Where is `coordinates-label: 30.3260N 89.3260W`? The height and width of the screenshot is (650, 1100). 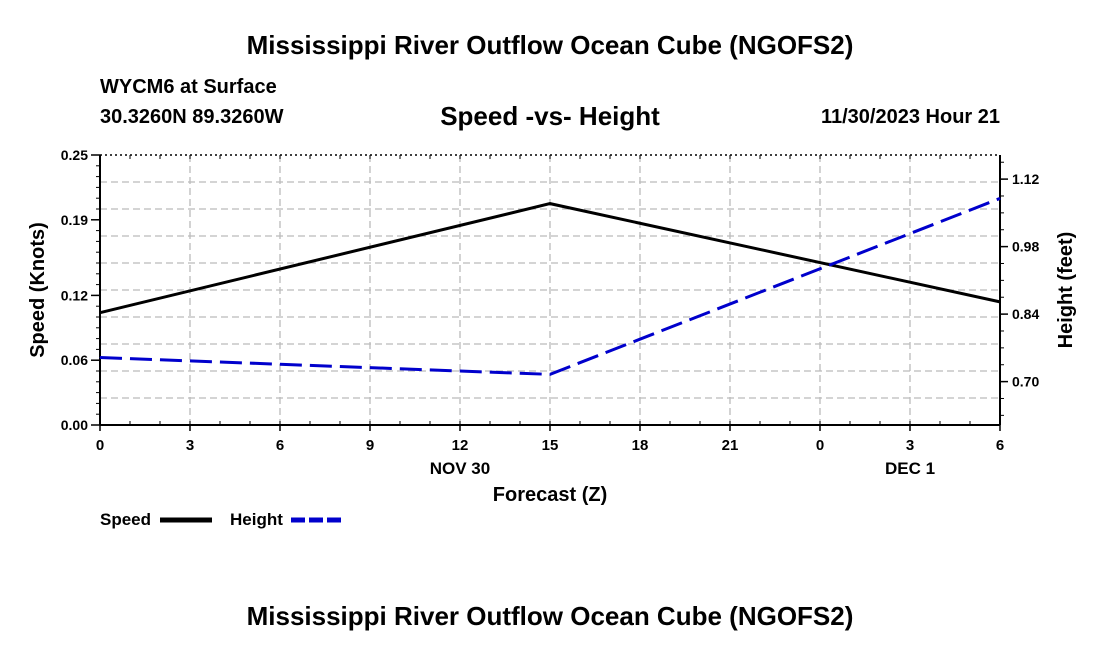
coordinates-label: 30.3260N 89.3260W is located at coordinates (192, 117).